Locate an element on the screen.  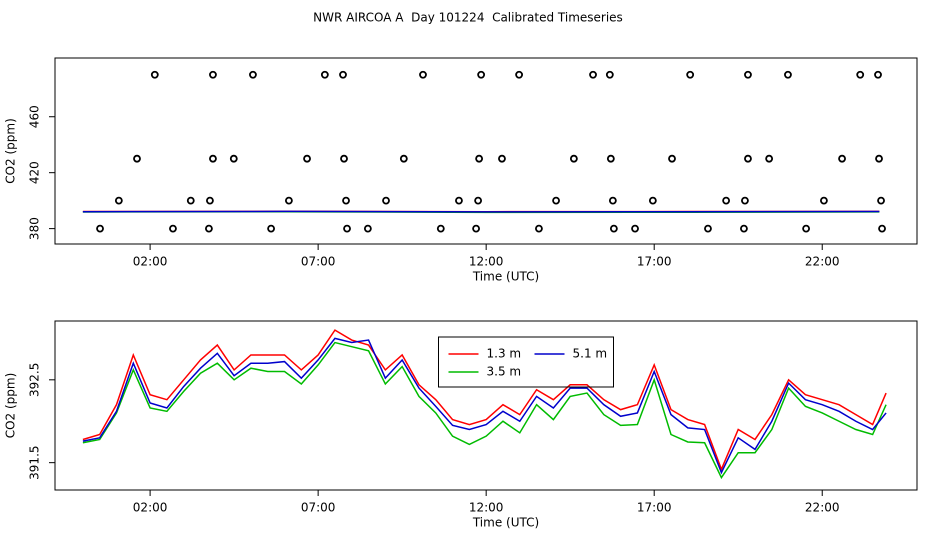
legend-box is located at coordinates (526, 362).